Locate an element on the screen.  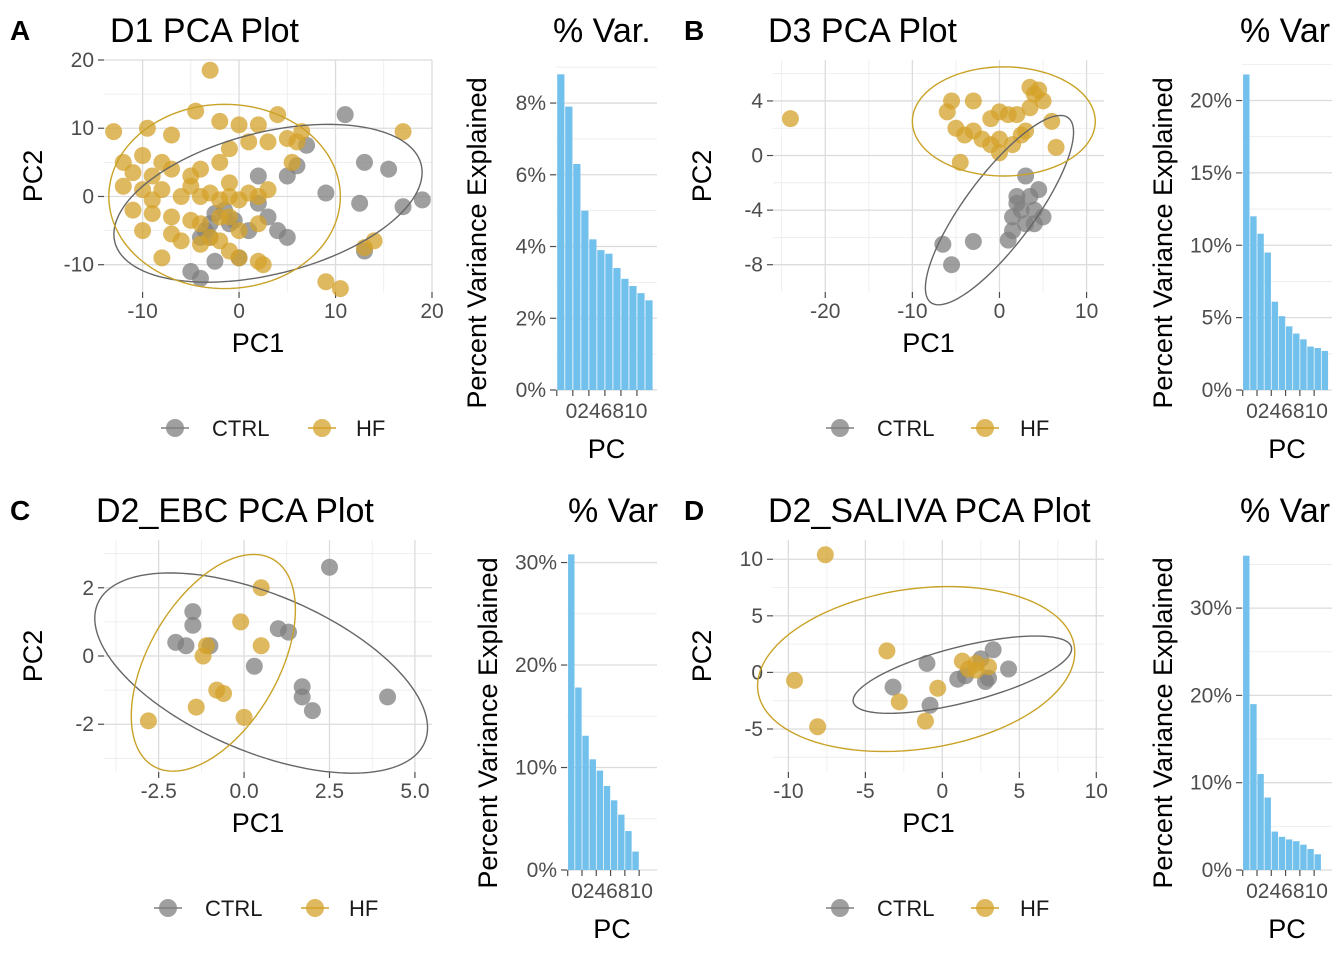
legend-label-ctrl: CTRL is located at coordinates (905, 428).